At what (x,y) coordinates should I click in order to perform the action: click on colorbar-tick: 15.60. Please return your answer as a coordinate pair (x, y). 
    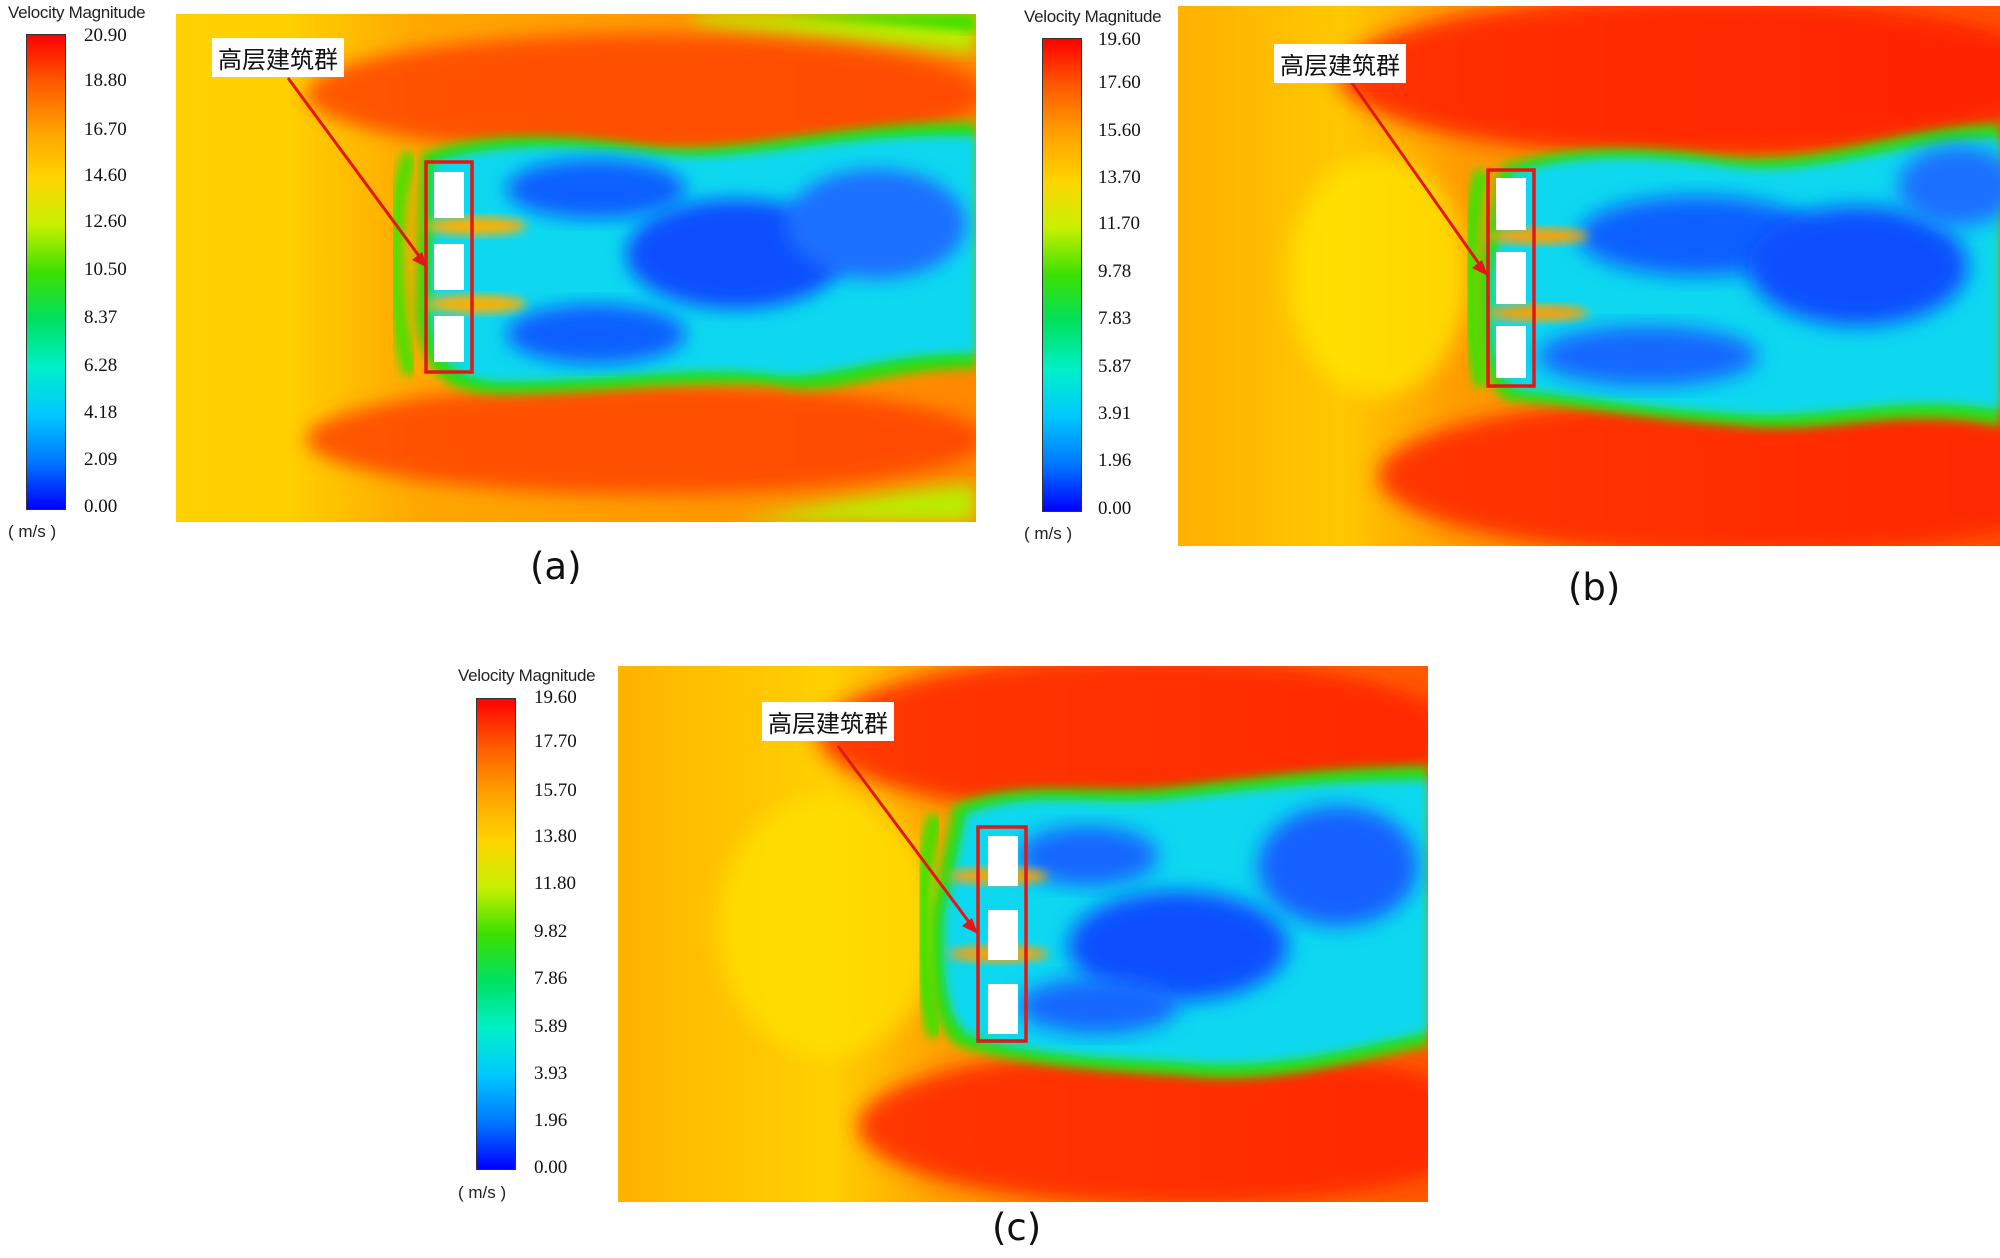
    Looking at the image, I should click on (1119, 130).